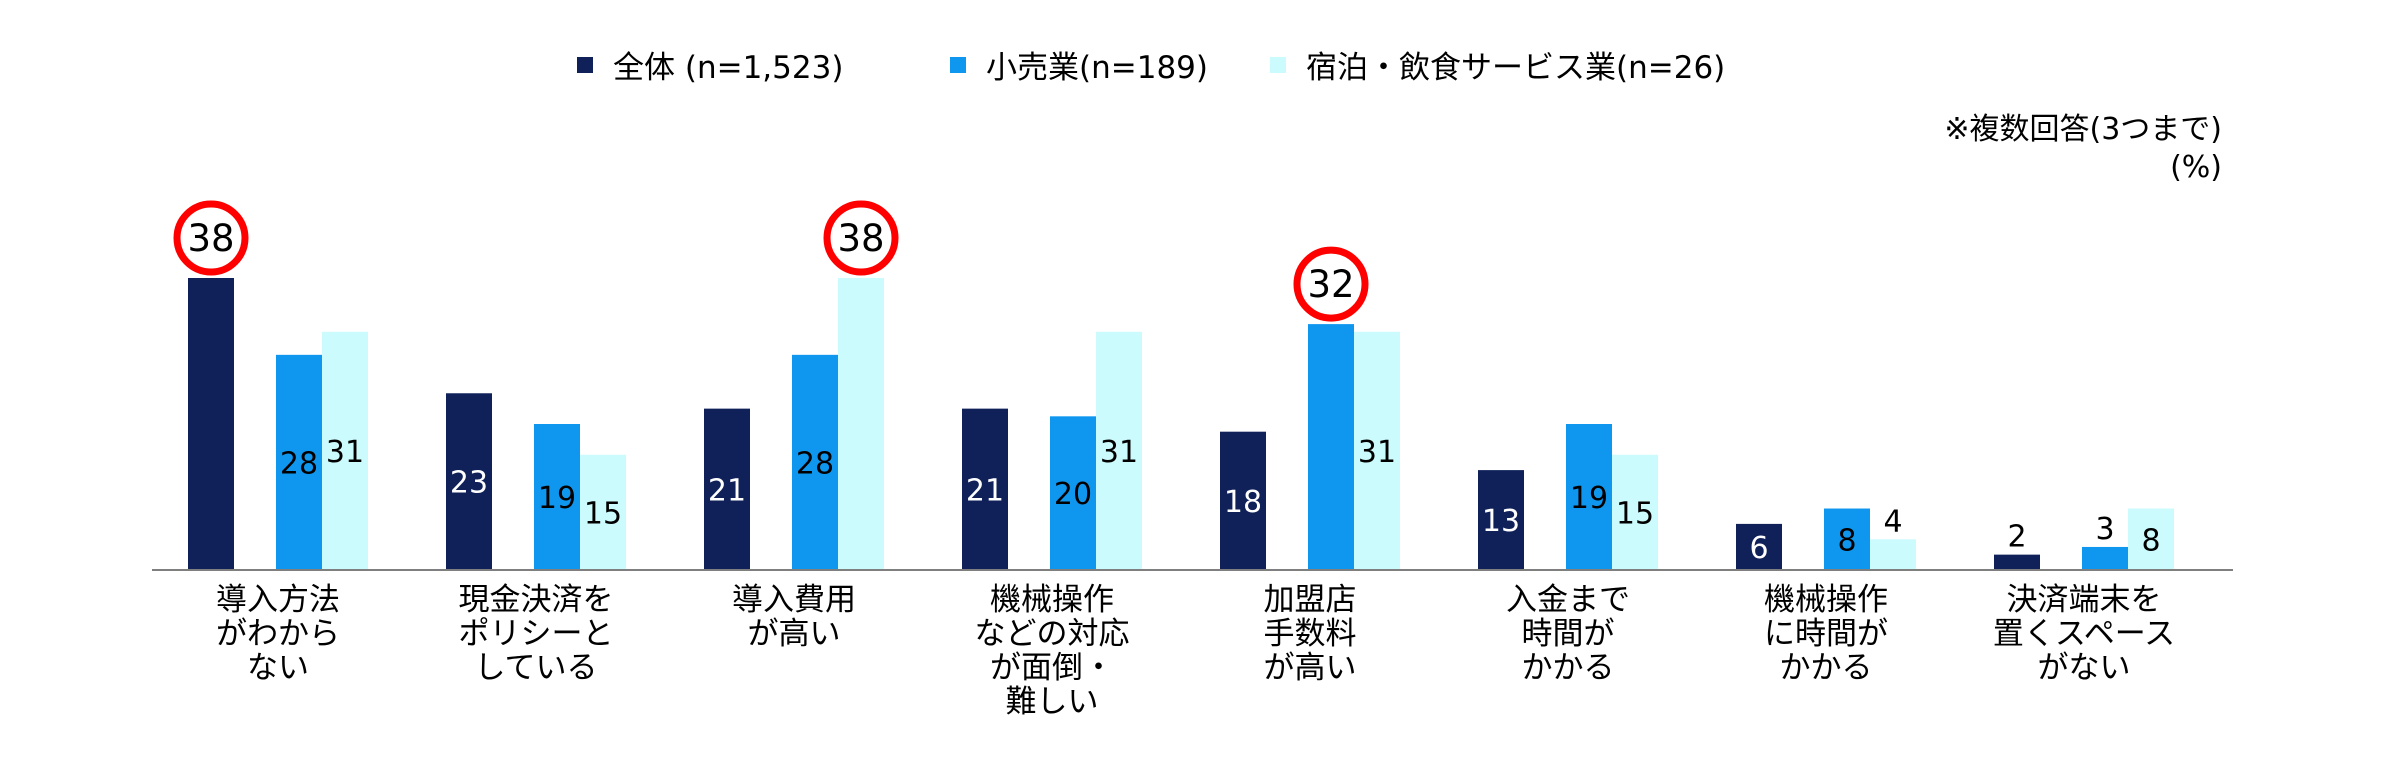  I want to click on data-label: 3, so click(2104, 529).